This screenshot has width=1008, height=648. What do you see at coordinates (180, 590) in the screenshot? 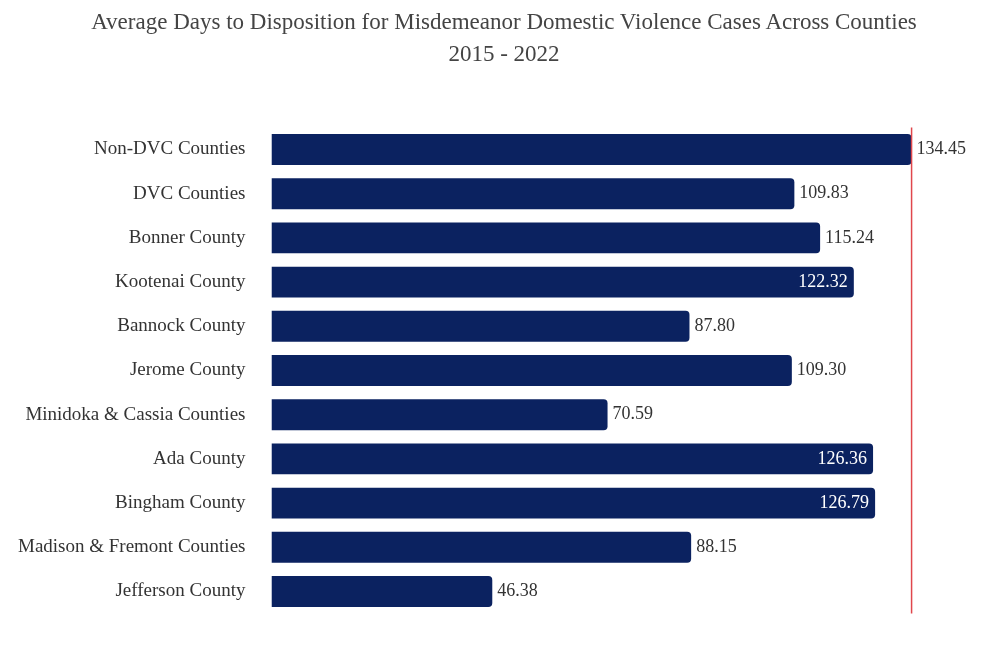
I see `y-tick-label: Jefferson County` at bounding box center [180, 590].